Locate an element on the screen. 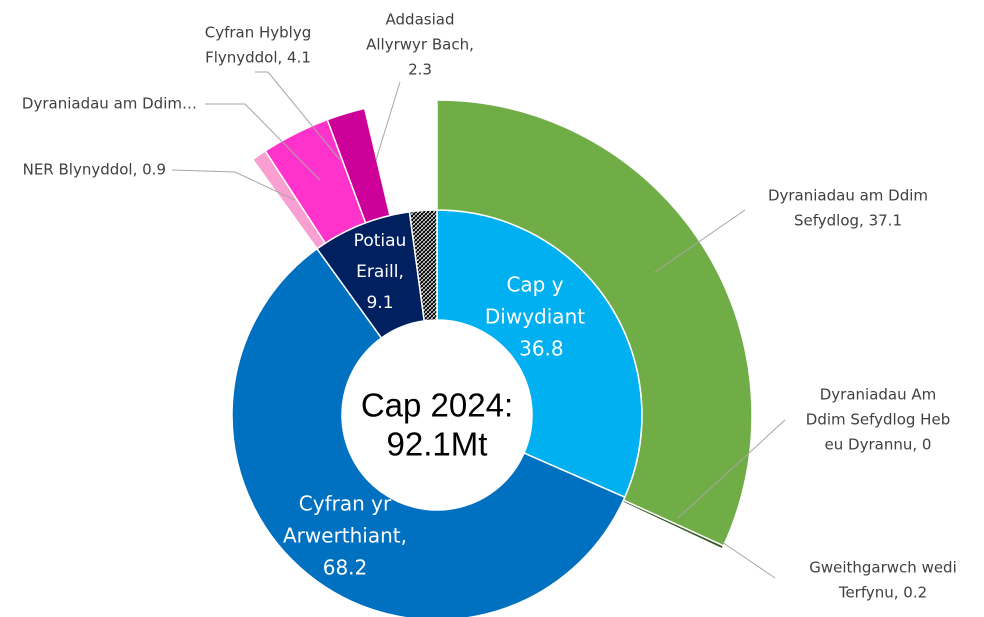 The height and width of the screenshot is (617, 984). data-label: Cap 2024: is located at coordinates (437, 405).